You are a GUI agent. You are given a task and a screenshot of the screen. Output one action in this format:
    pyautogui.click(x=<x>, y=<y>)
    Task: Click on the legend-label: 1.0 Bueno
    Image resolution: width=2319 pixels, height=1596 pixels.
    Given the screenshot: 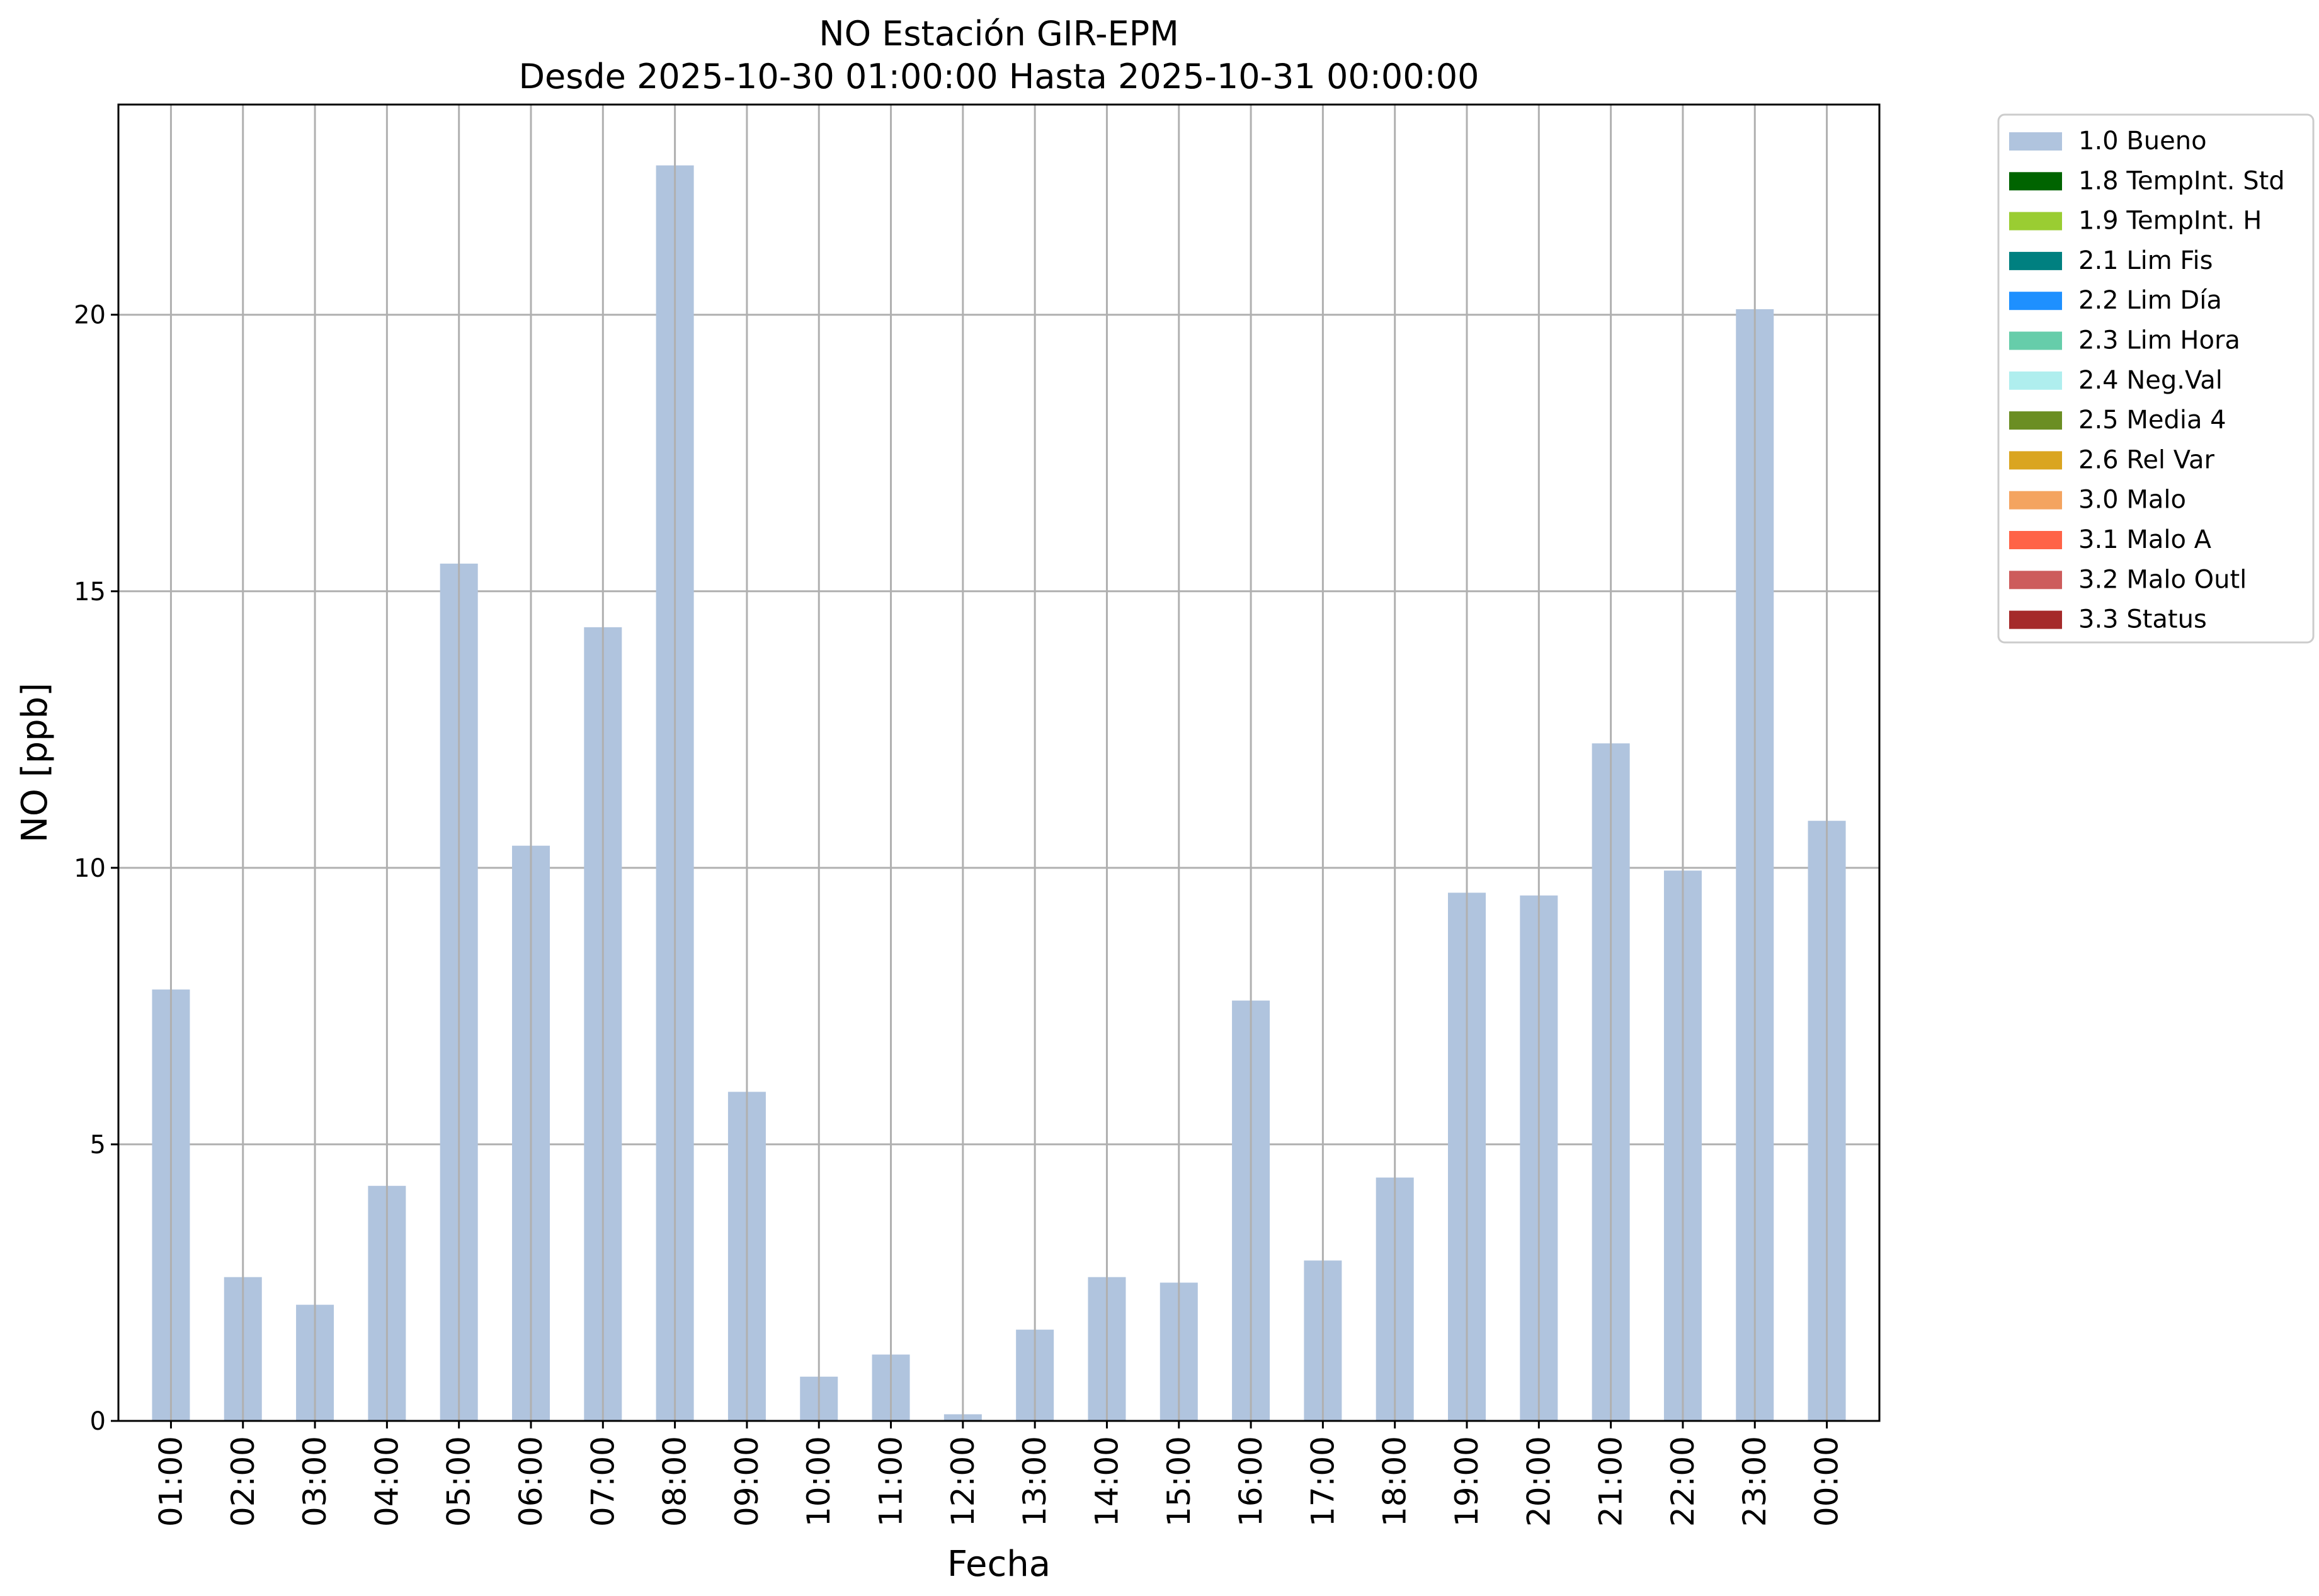 What is the action you would take?
    pyautogui.click(x=2142, y=141)
    